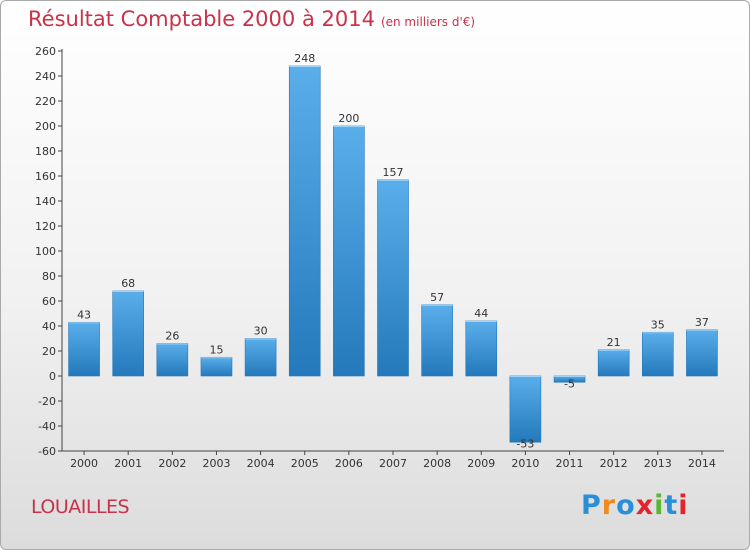 The width and height of the screenshot is (750, 550). I want to click on x-tick-label: 2006, so click(349, 463).